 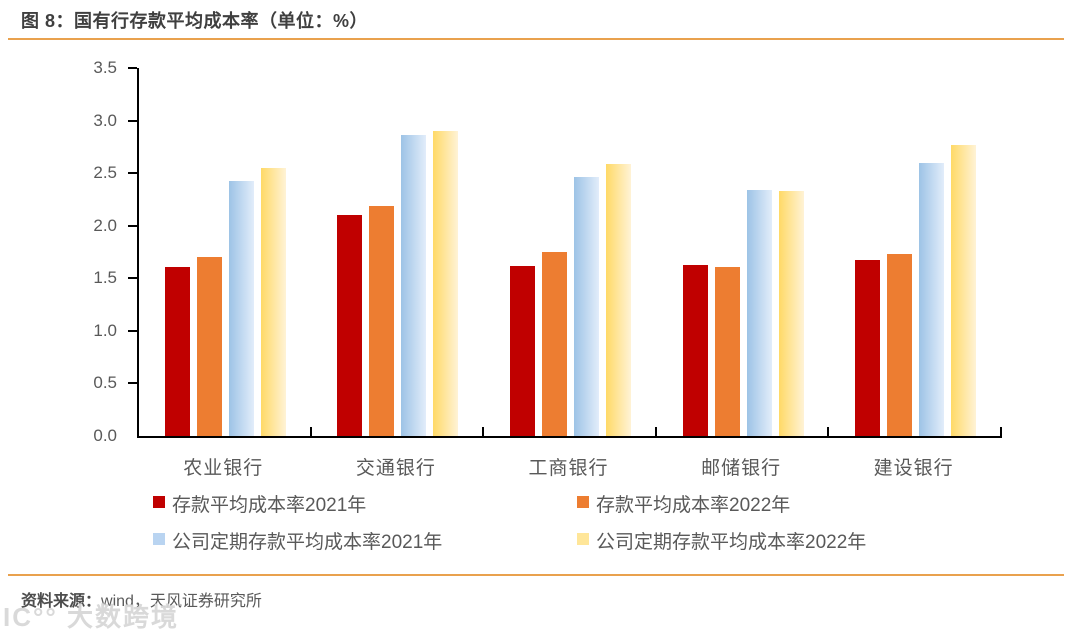 What do you see at coordinates (223, 468) in the screenshot?
I see `x-category-label: 农业银行` at bounding box center [223, 468].